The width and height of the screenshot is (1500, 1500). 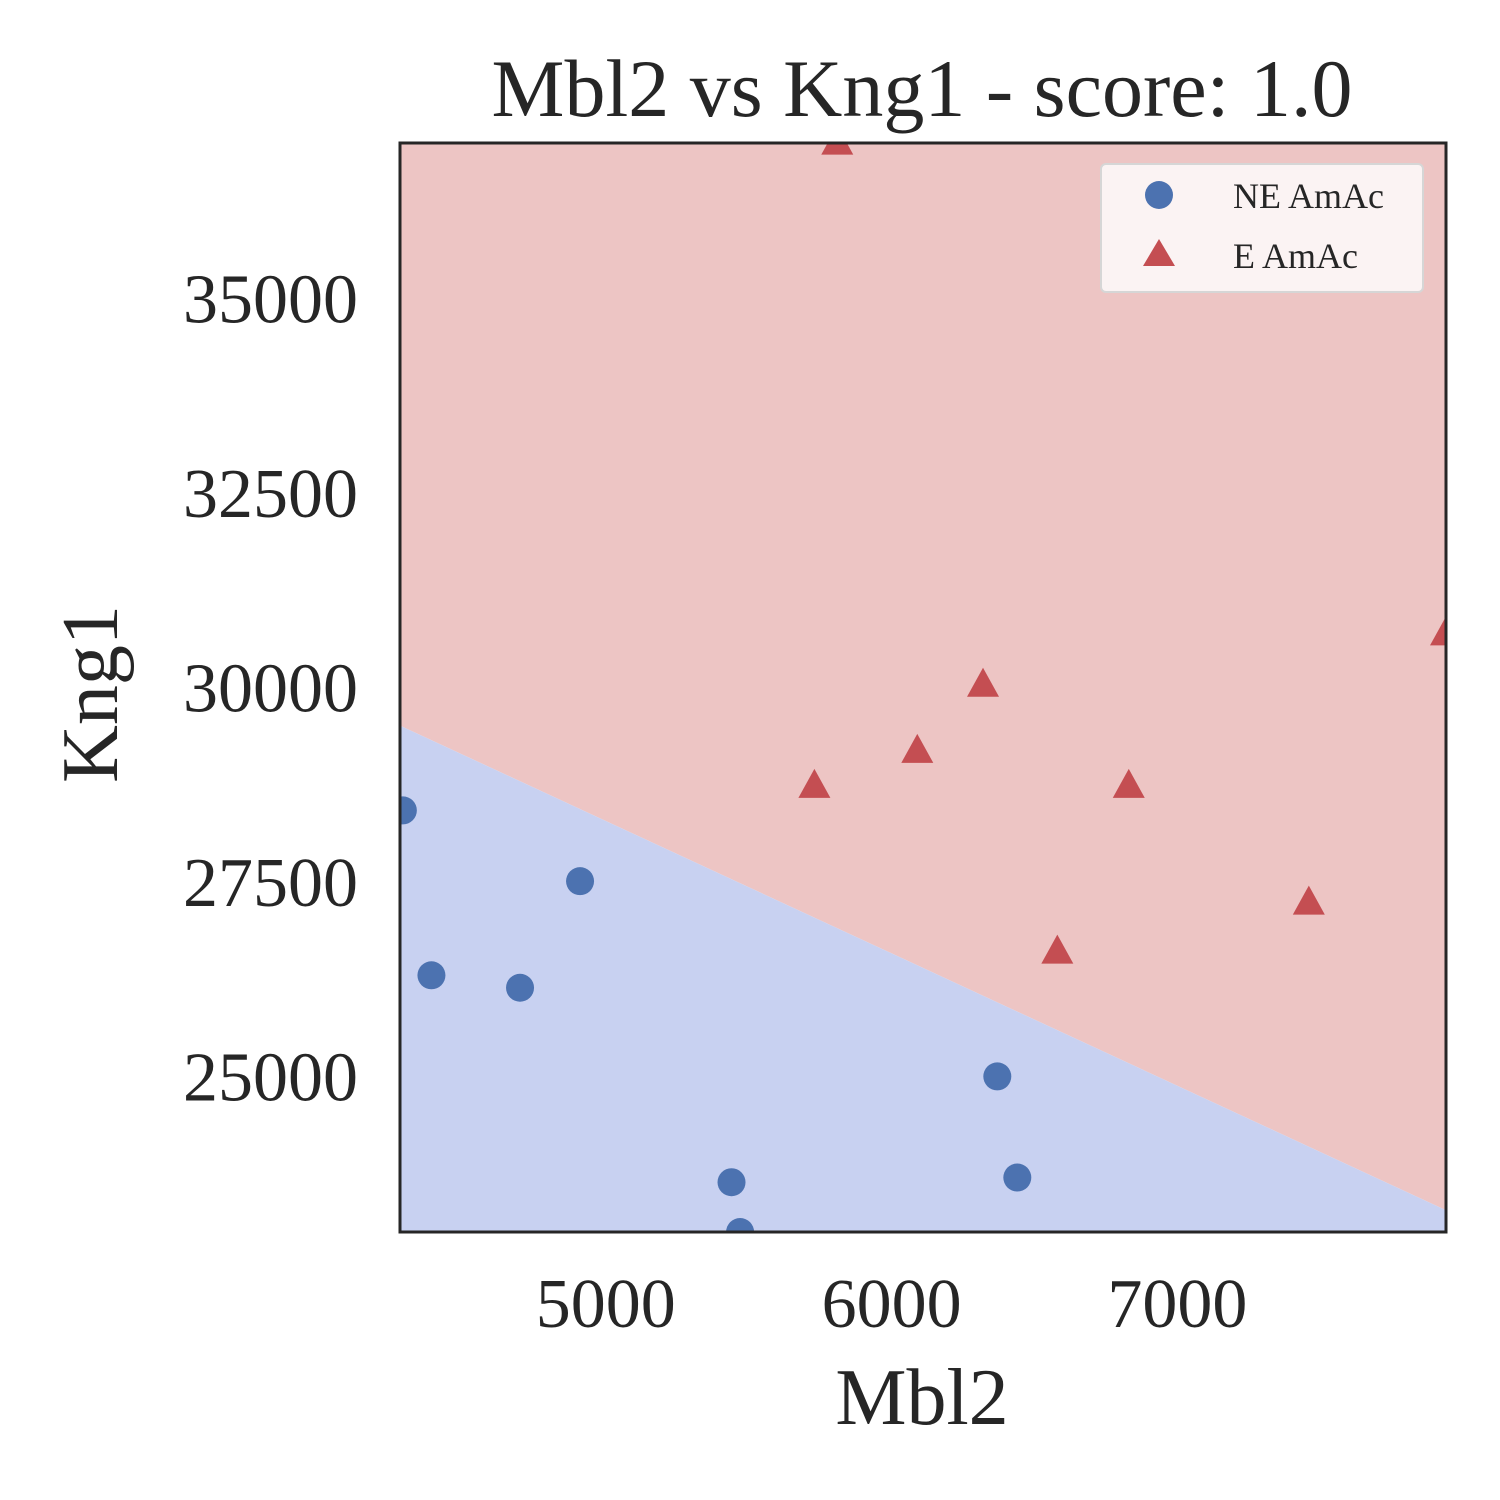 I want to click on y-tick-label: 30000, so click(x=270, y=689).